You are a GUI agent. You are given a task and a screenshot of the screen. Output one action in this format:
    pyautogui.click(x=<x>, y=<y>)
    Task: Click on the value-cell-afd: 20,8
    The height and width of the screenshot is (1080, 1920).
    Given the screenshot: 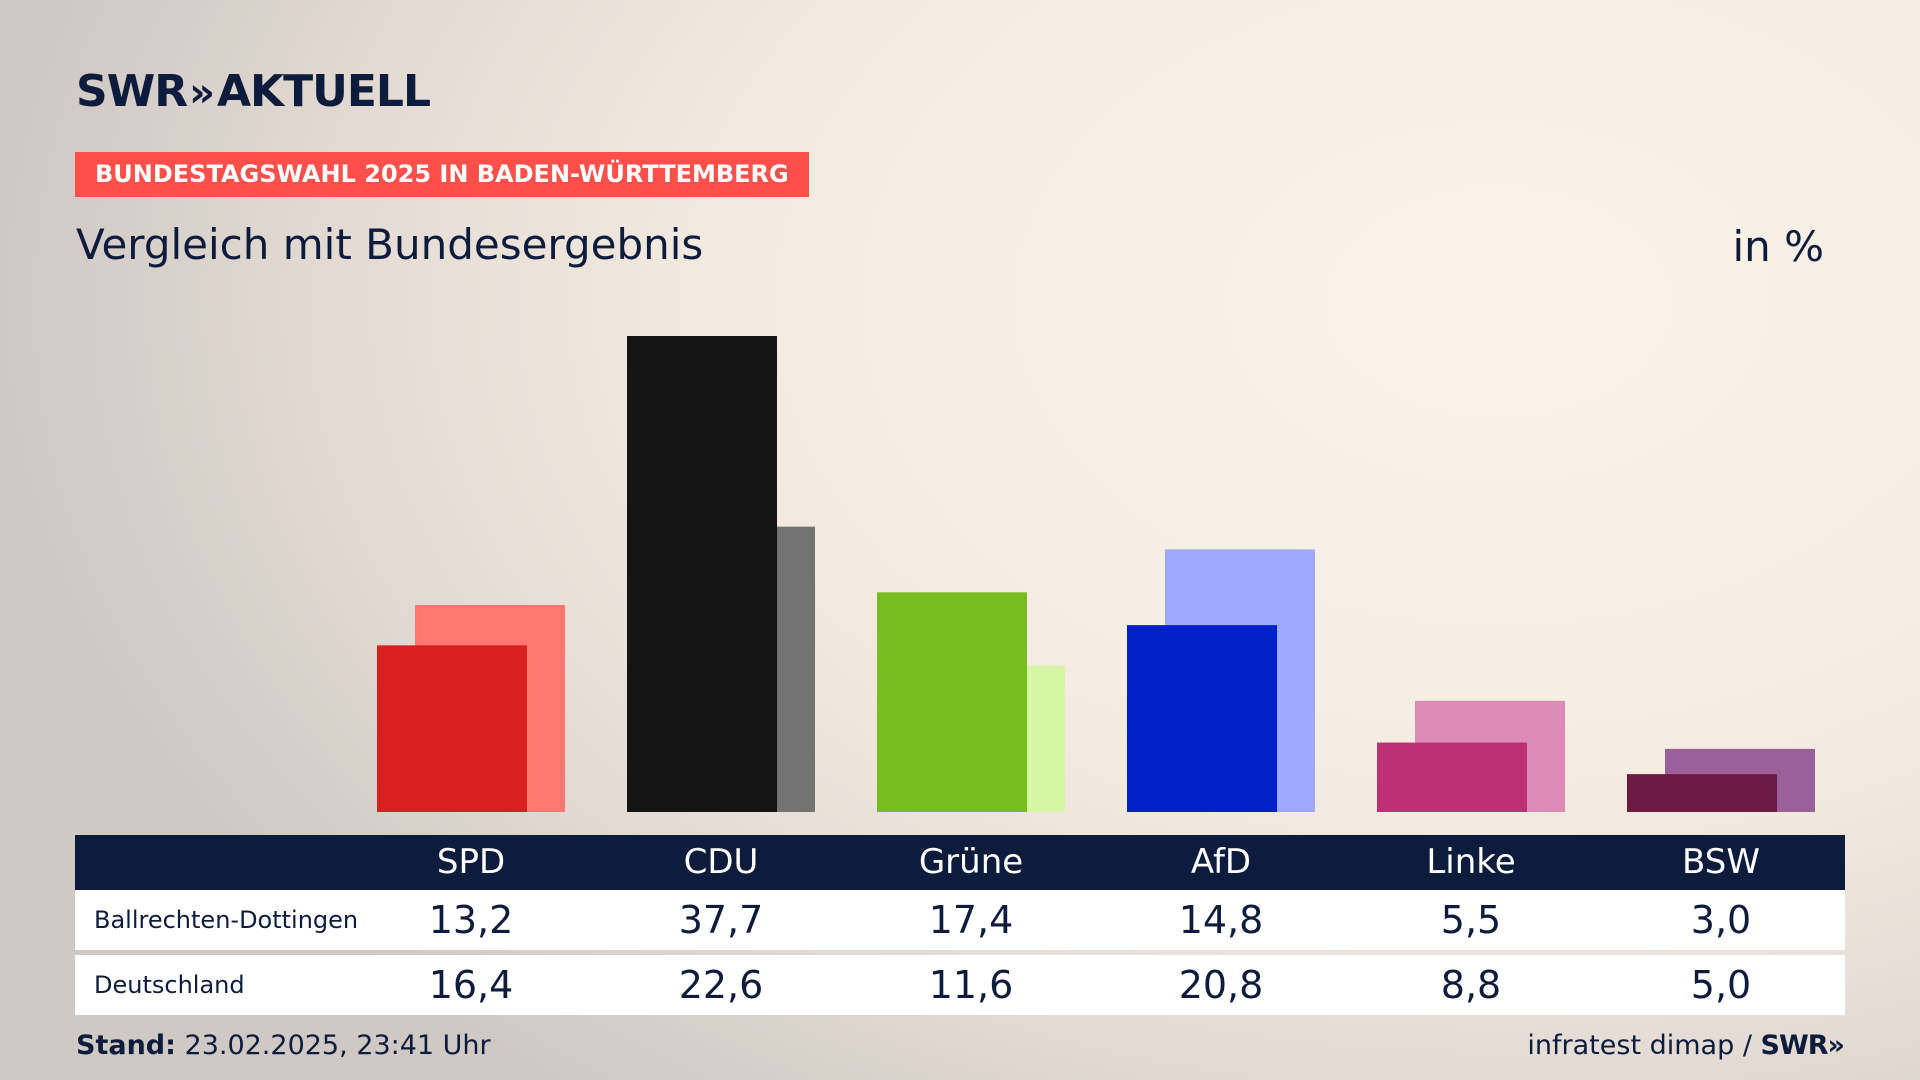 What is the action you would take?
    pyautogui.click(x=1221, y=985)
    